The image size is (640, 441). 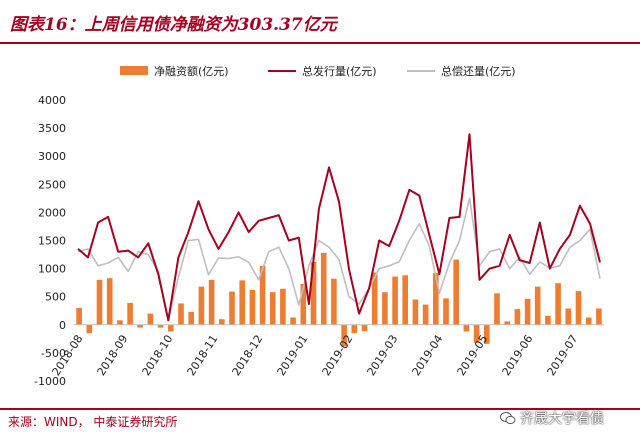 I want to click on watermark-text: 齐晟大宇看债, so click(x=562, y=419).